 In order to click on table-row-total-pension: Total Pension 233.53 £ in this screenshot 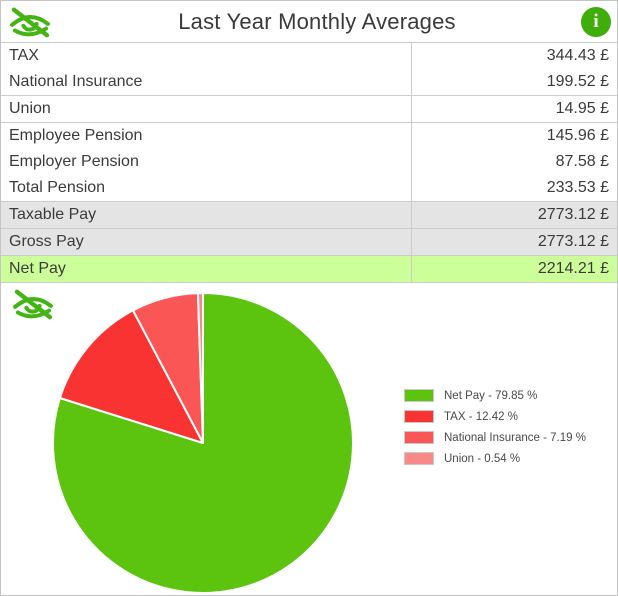, I will do `click(309, 188)`.